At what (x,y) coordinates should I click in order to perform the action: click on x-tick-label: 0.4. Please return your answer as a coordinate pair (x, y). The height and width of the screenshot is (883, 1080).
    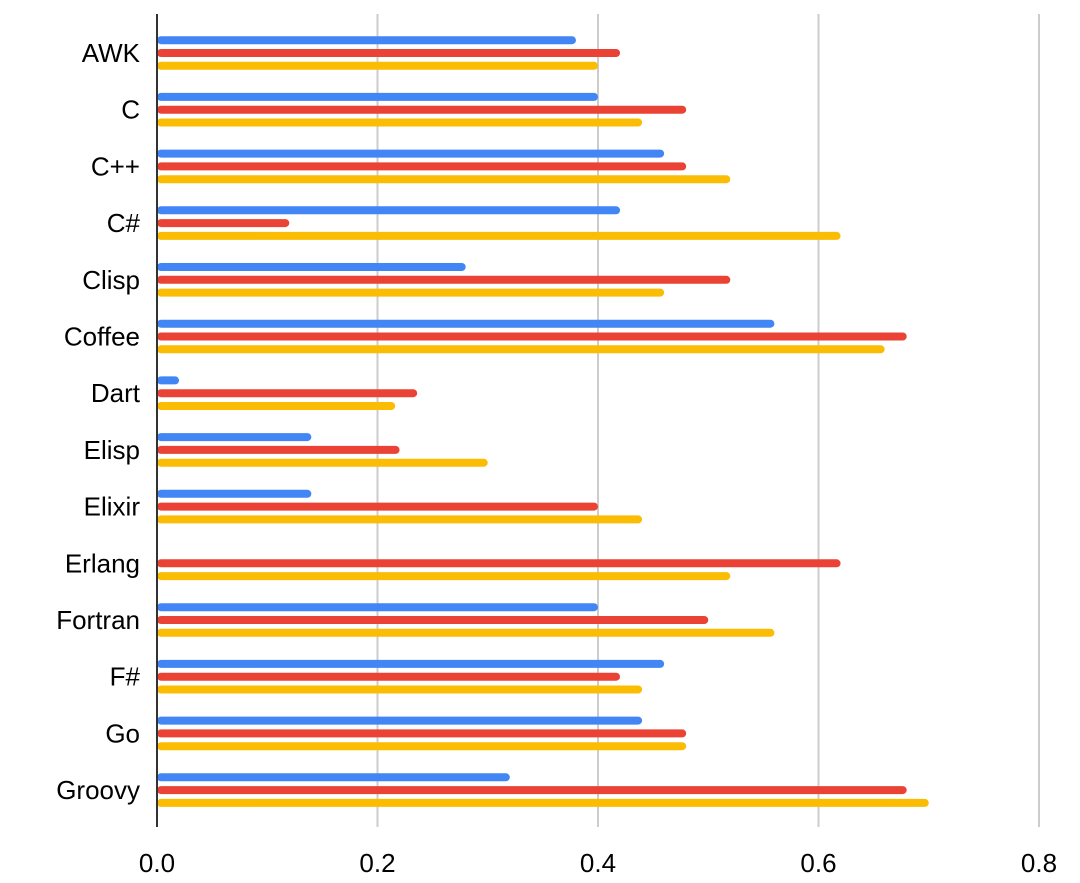
    Looking at the image, I should click on (598, 863).